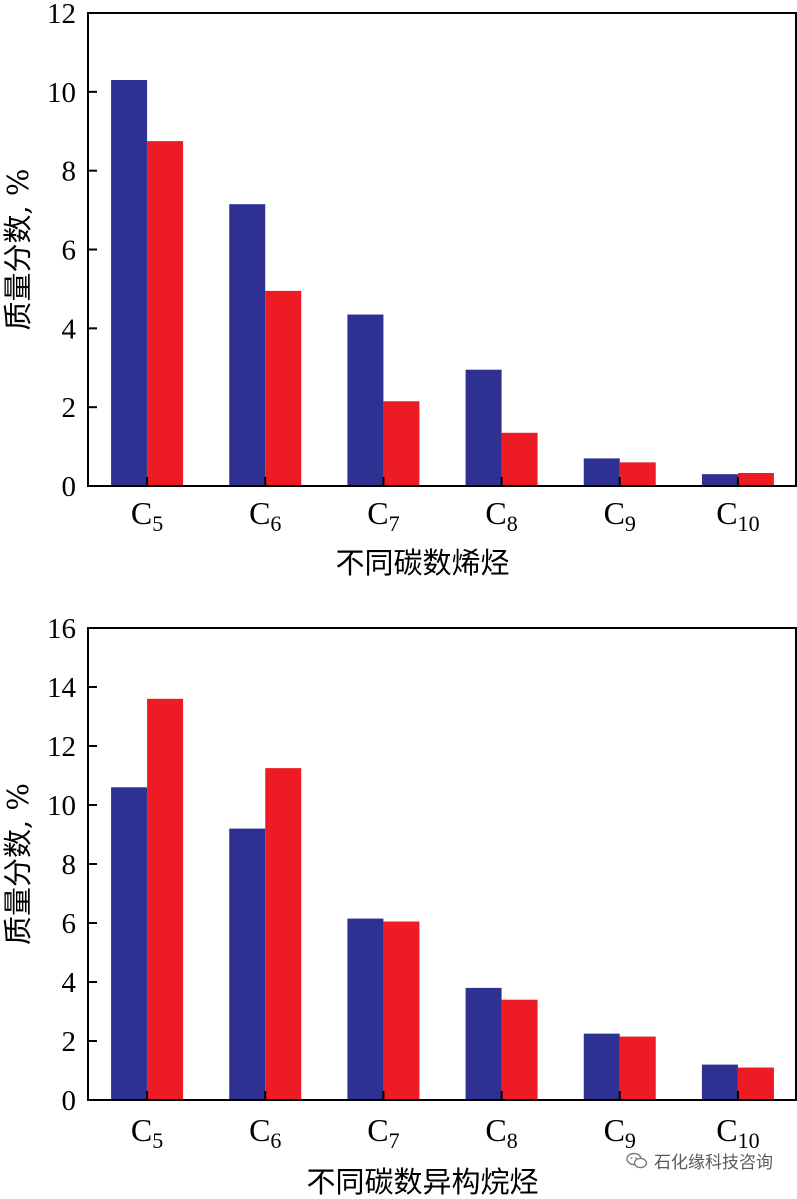  I want to click on x-axis-title: 不同碳数异构烷烃, so click(422, 1182).